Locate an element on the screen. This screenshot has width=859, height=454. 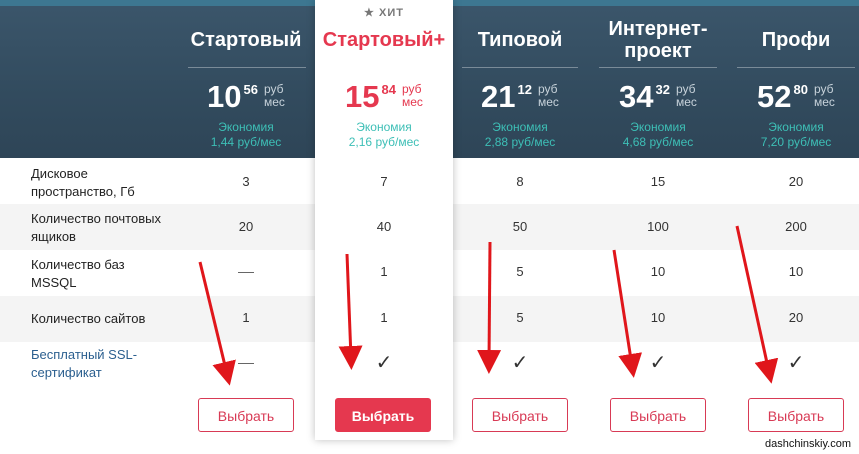
star-icon: ★ is located at coordinates (369, 13).